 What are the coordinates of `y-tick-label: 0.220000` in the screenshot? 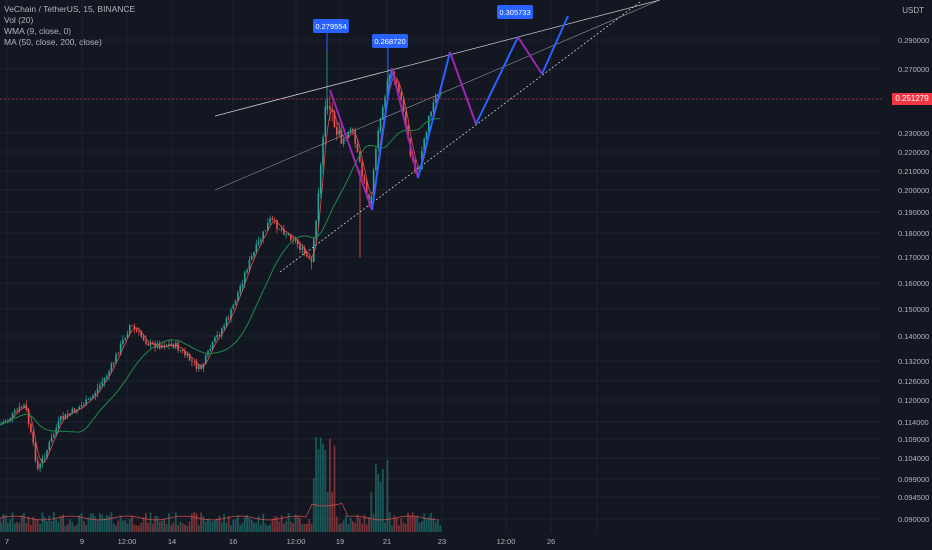 It's located at (913, 152).